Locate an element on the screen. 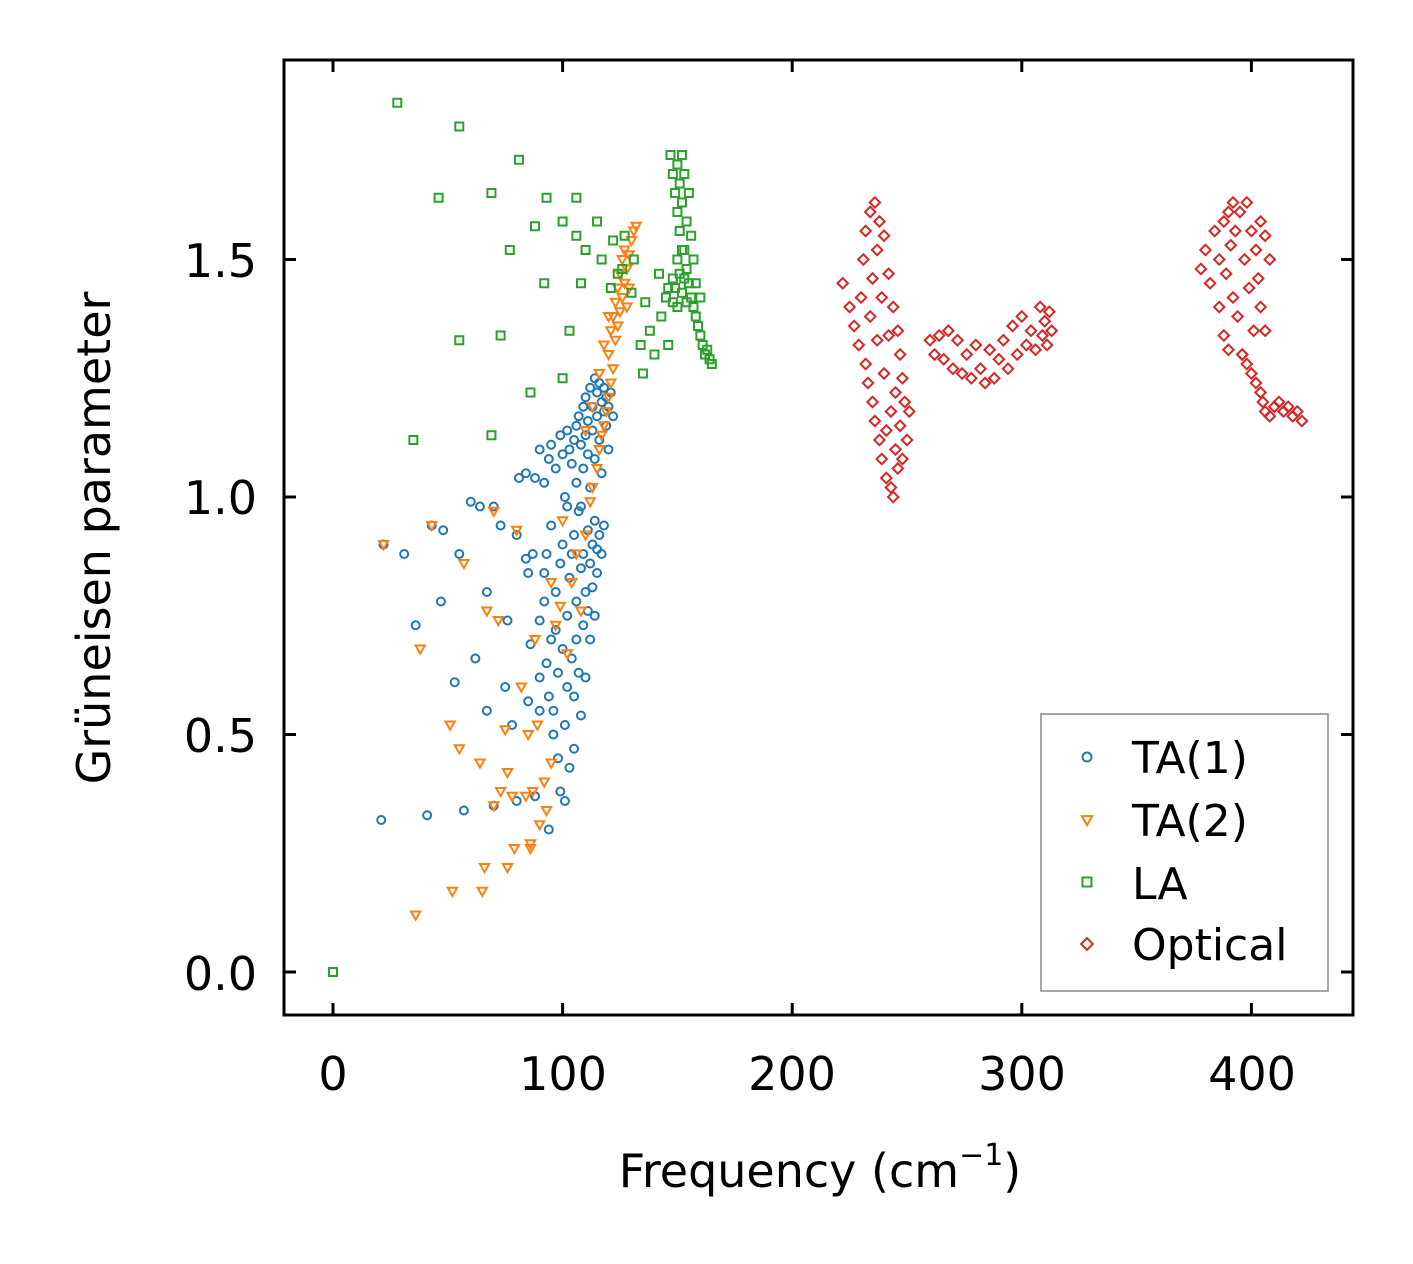  y-tick-label: 0.5 is located at coordinates (220, 736).